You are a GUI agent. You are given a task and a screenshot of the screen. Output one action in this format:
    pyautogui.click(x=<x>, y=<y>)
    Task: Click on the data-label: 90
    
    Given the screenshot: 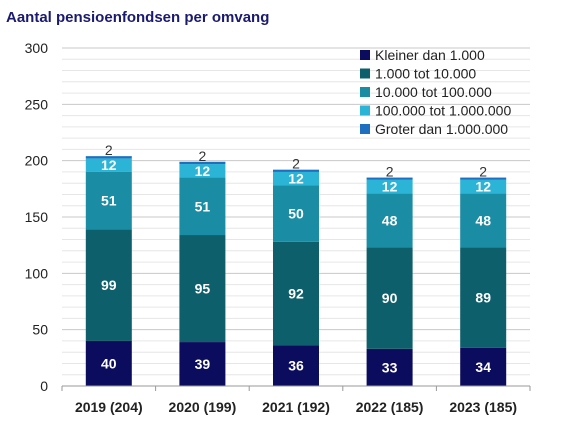 What is the action you would take?
    pyautogui.click(x=390, y=298)
    